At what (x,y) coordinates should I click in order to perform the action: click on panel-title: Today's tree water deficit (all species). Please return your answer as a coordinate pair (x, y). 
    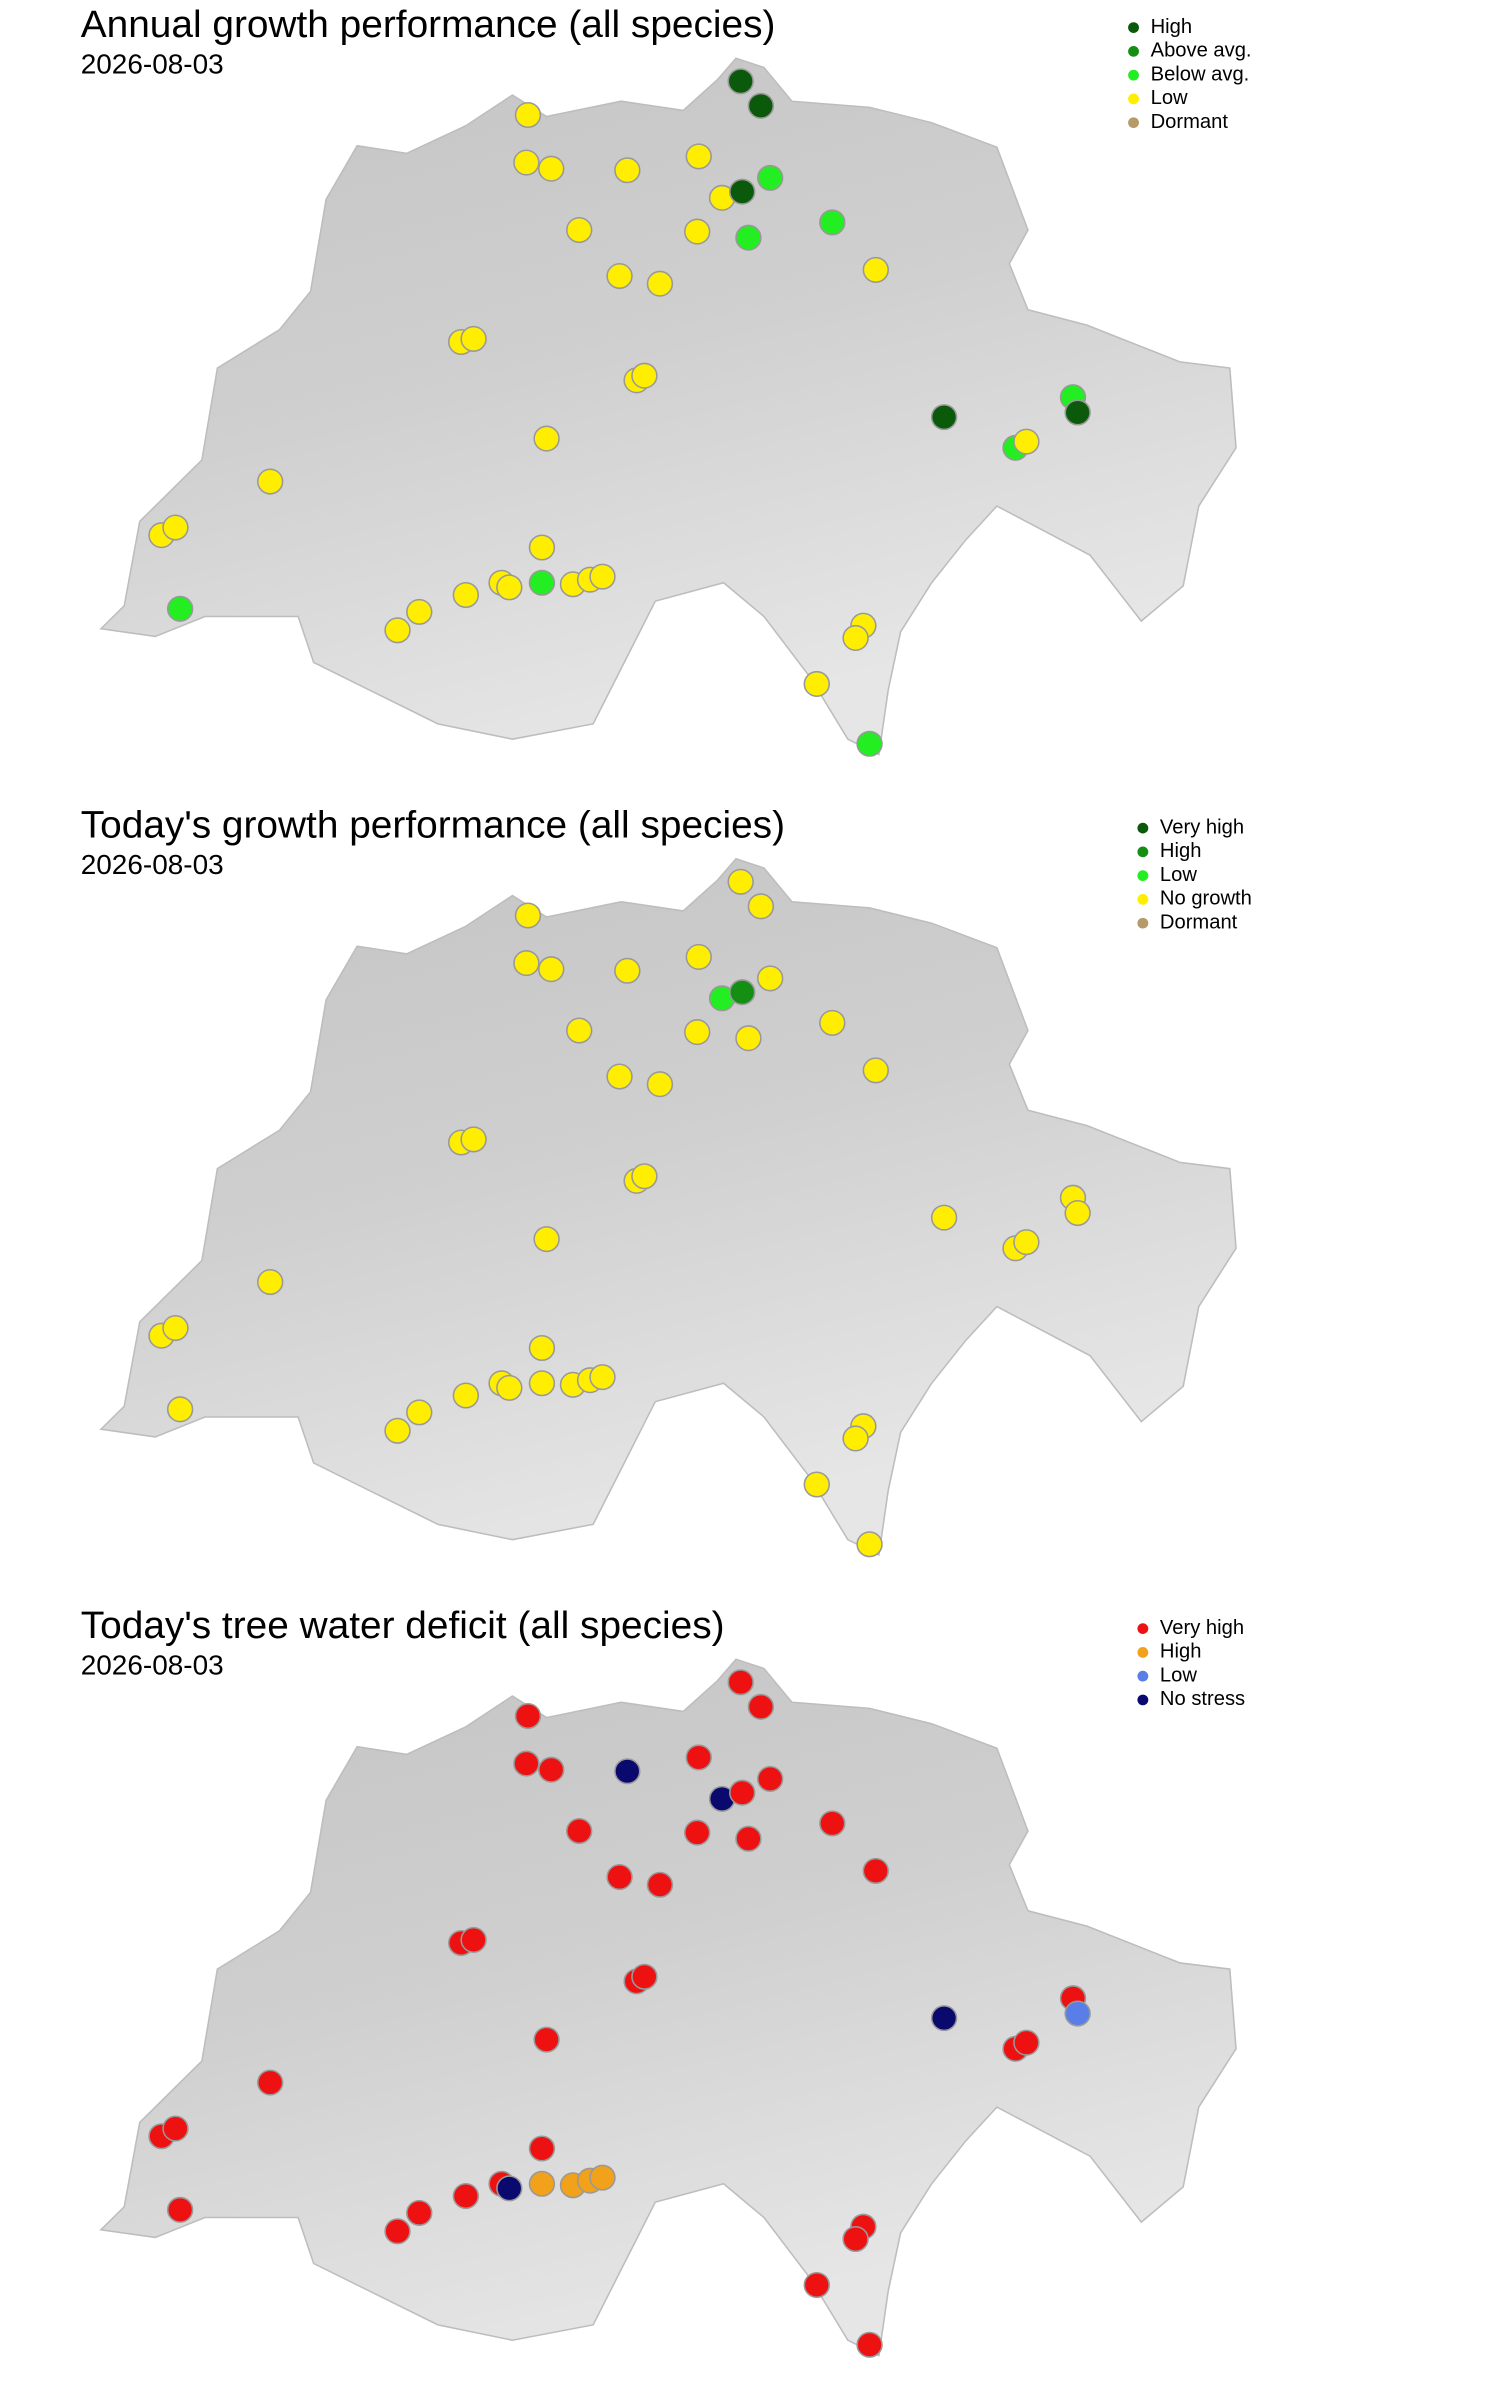
    Looking at the image, I should click on (403, 1625).